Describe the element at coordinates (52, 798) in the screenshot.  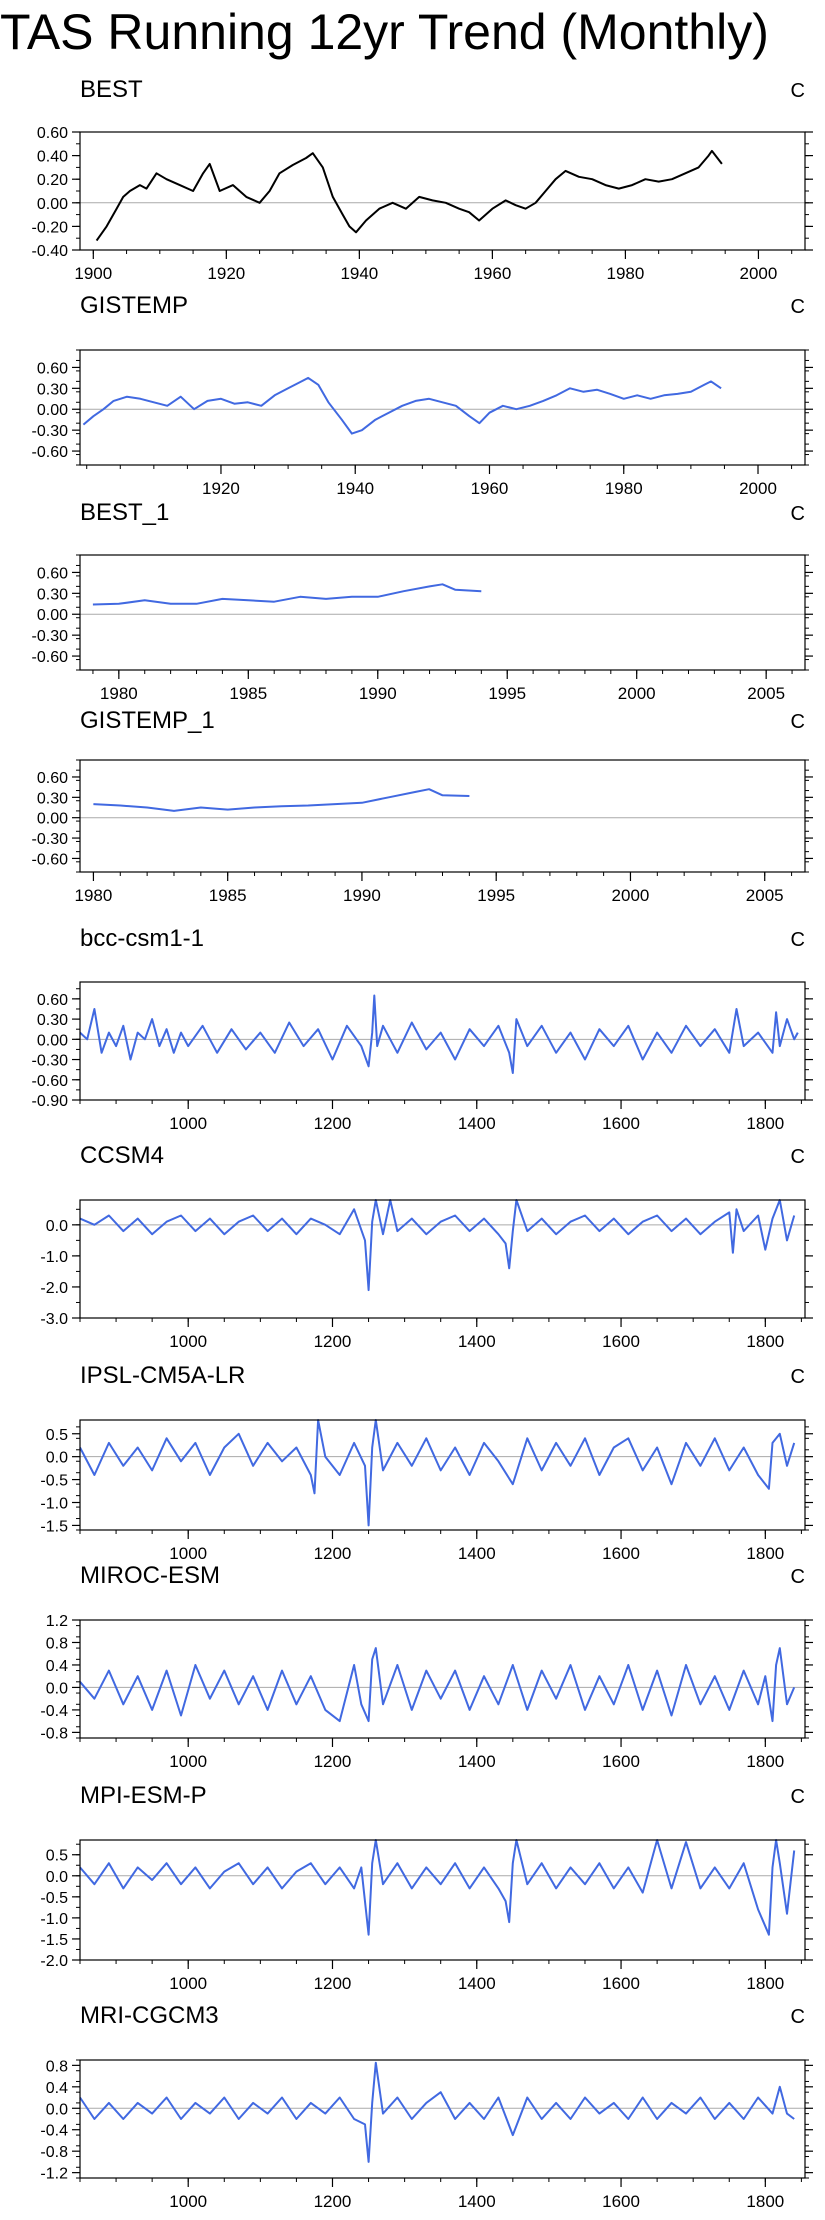
I see `y-tick-label: 0.30` at that location.